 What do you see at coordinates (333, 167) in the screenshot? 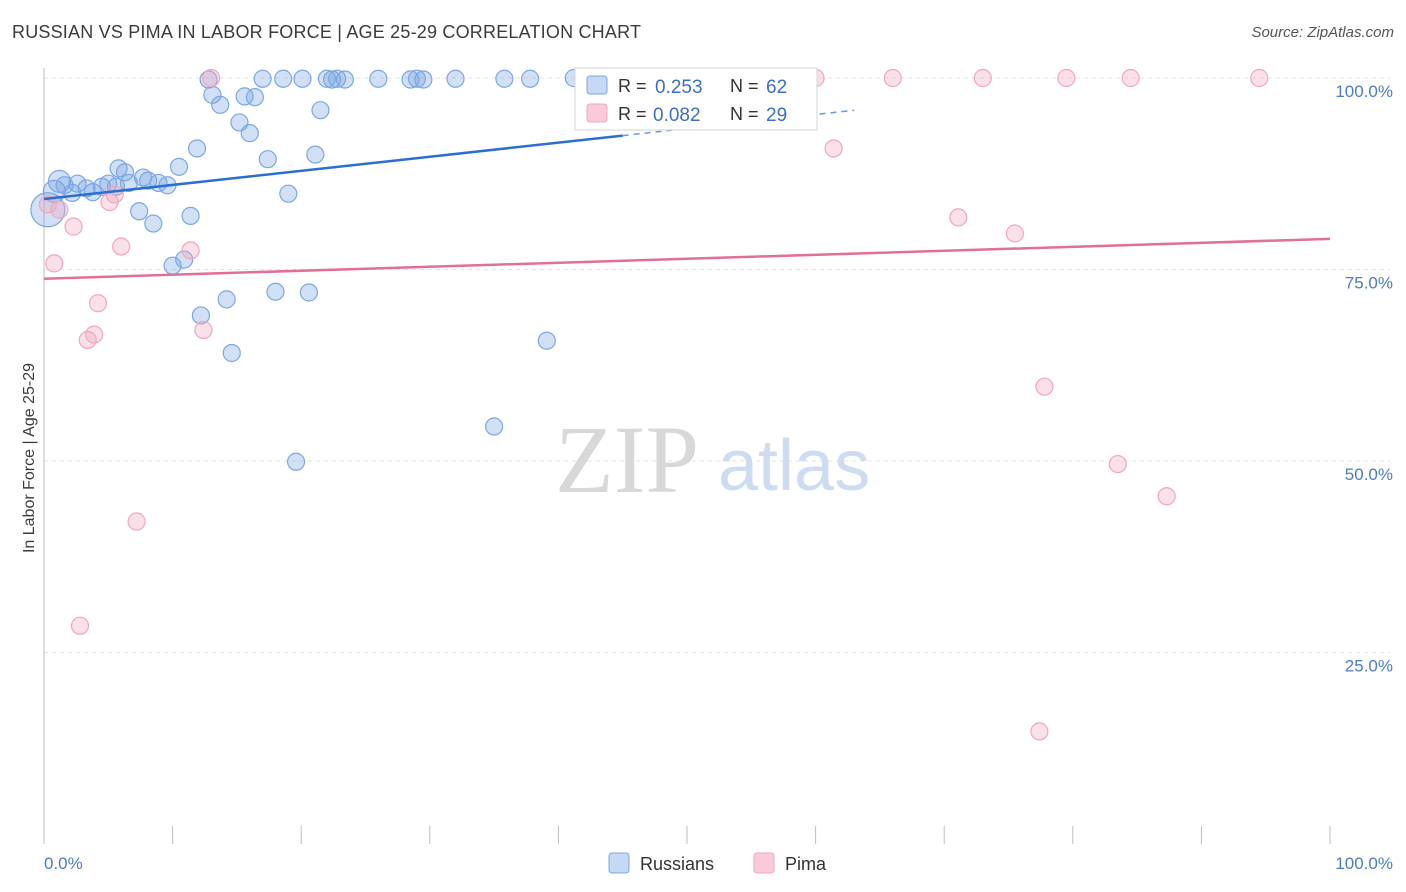
I see `trend-line-russians` at bounding box center [333, 167].